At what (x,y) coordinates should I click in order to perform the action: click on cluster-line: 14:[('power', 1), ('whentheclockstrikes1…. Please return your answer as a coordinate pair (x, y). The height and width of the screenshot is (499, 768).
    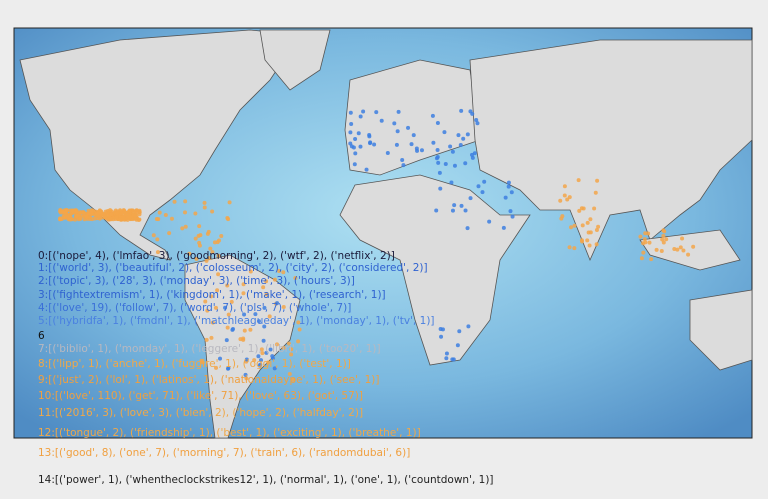
    Looking at the image, I should click on (266, 480).